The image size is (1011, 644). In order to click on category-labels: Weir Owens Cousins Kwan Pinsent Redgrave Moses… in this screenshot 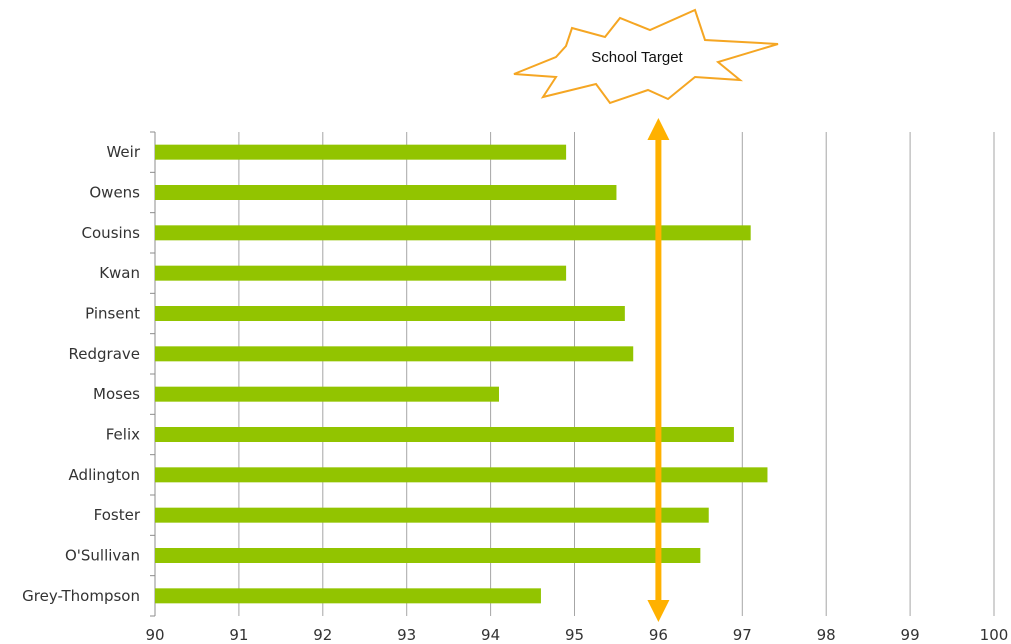, I will do `click(81, 374)`.